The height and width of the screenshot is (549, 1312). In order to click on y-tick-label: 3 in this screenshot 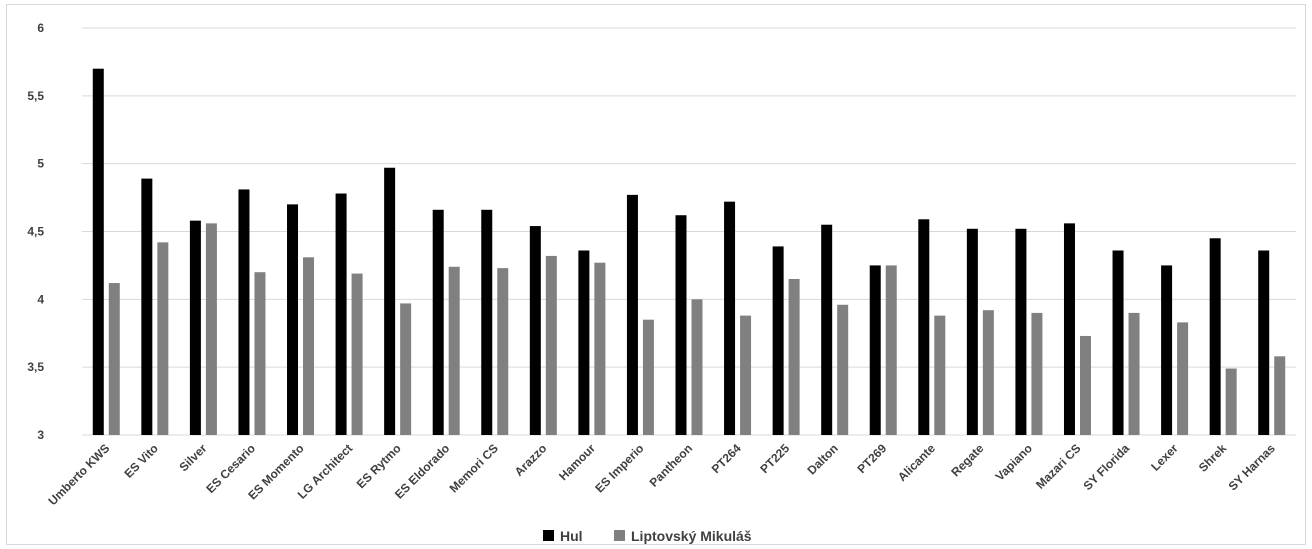, I will do `click(40, 435)`.